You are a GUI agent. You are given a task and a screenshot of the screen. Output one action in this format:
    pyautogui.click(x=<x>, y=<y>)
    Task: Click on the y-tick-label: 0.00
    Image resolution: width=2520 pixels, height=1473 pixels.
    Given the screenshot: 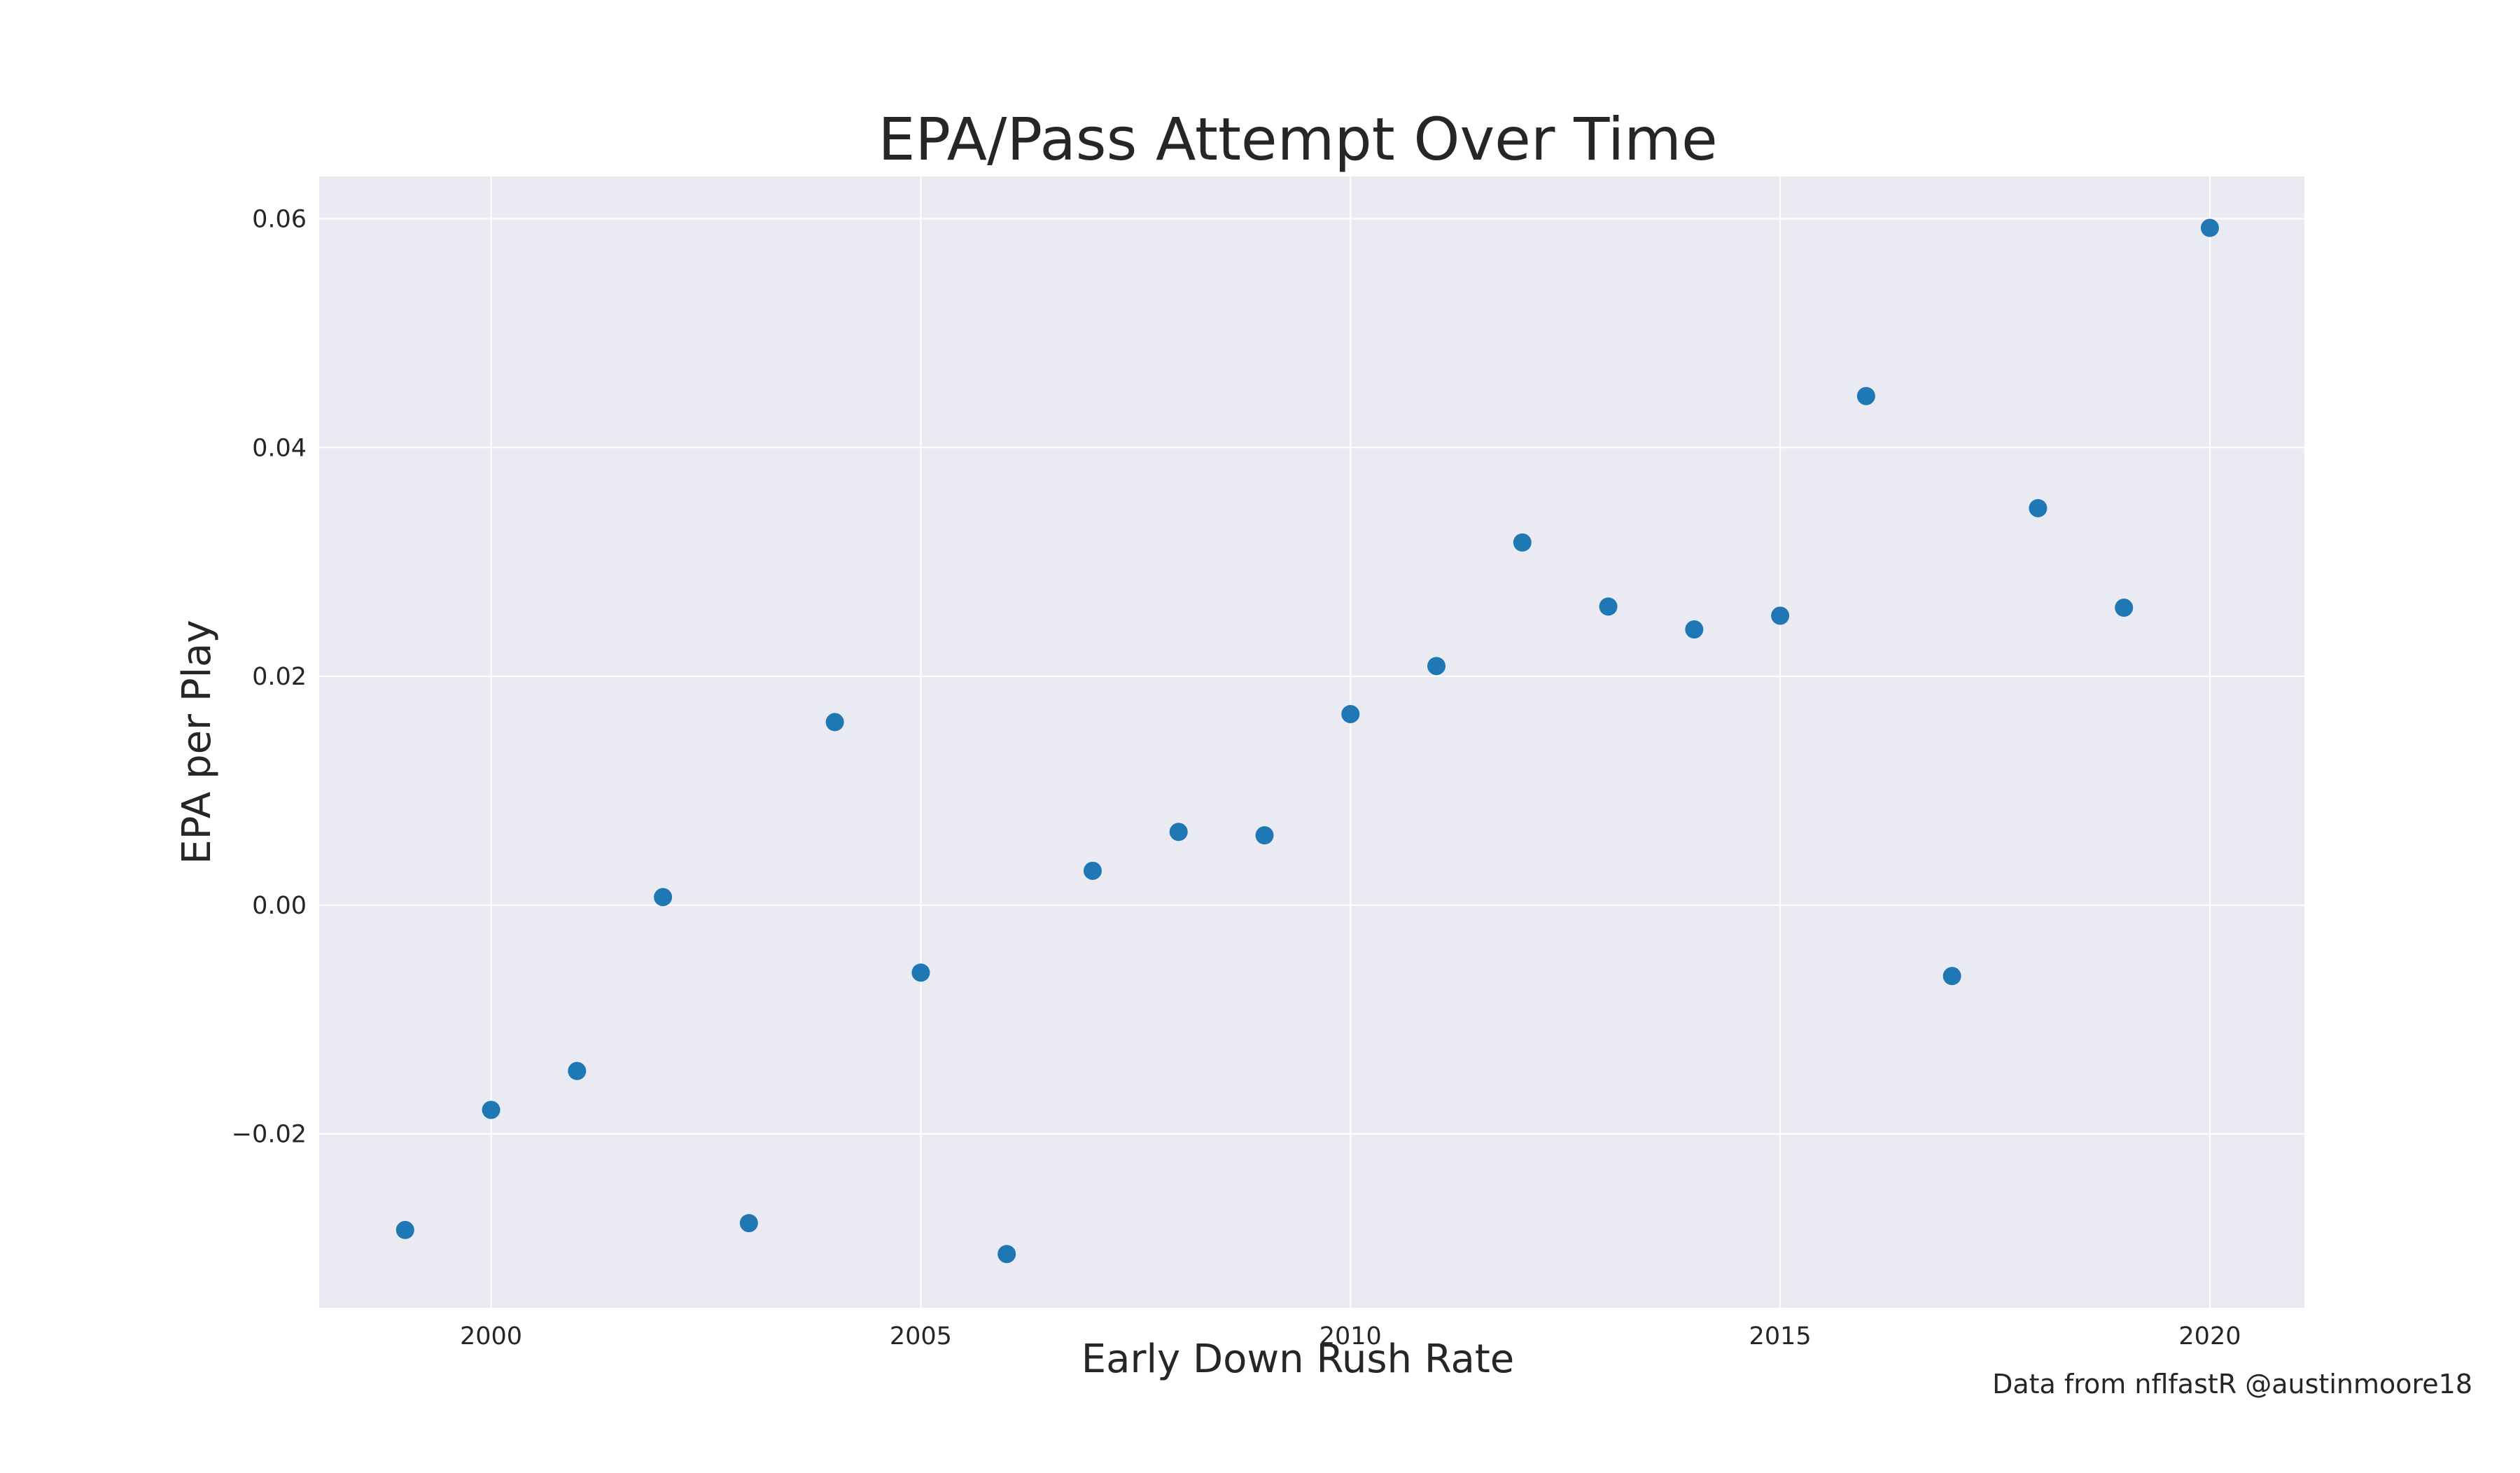 What is the action you would take?
    pyautogui.click(x=279, y=906)
    